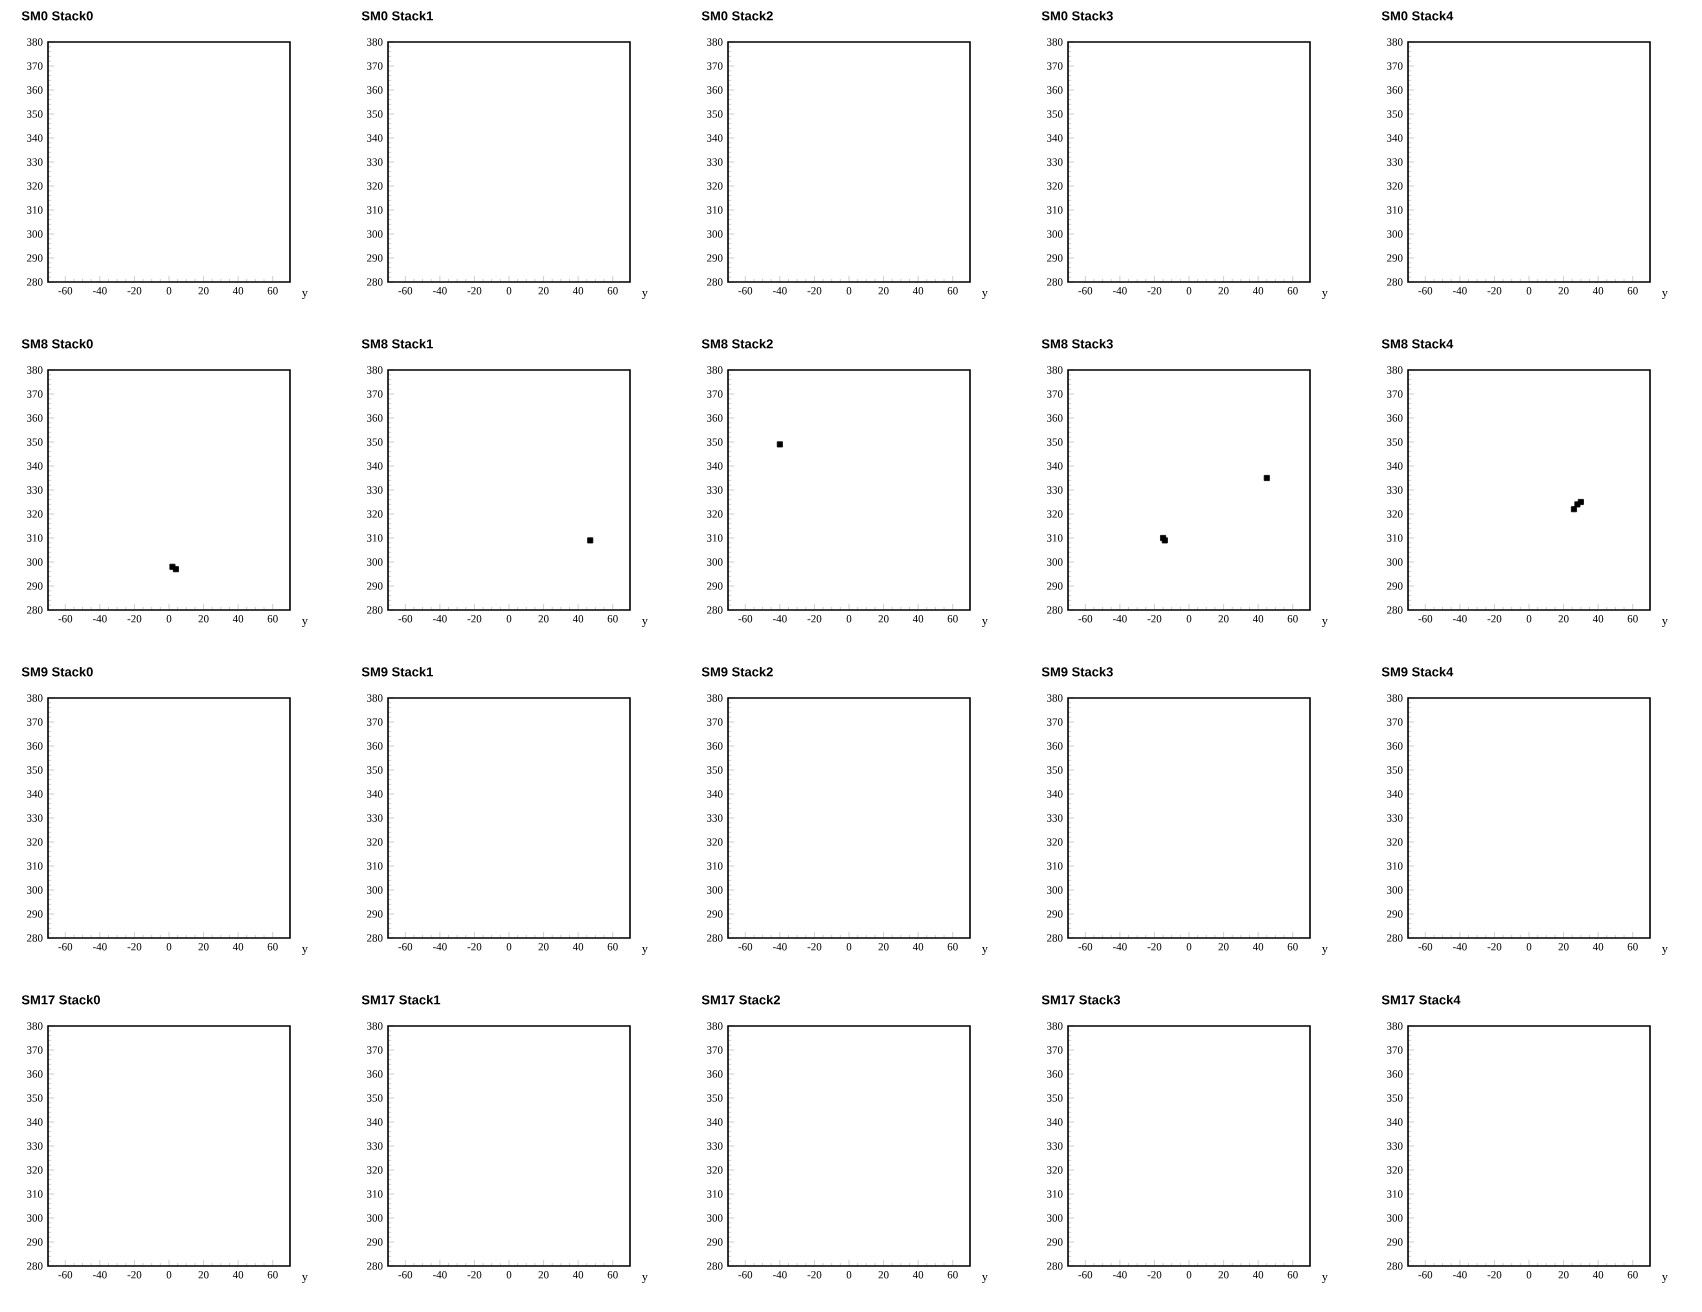  What do you see at coordinates (1266, 477) in the screenshot?
I see `point` at bounding box center [1266, 477].